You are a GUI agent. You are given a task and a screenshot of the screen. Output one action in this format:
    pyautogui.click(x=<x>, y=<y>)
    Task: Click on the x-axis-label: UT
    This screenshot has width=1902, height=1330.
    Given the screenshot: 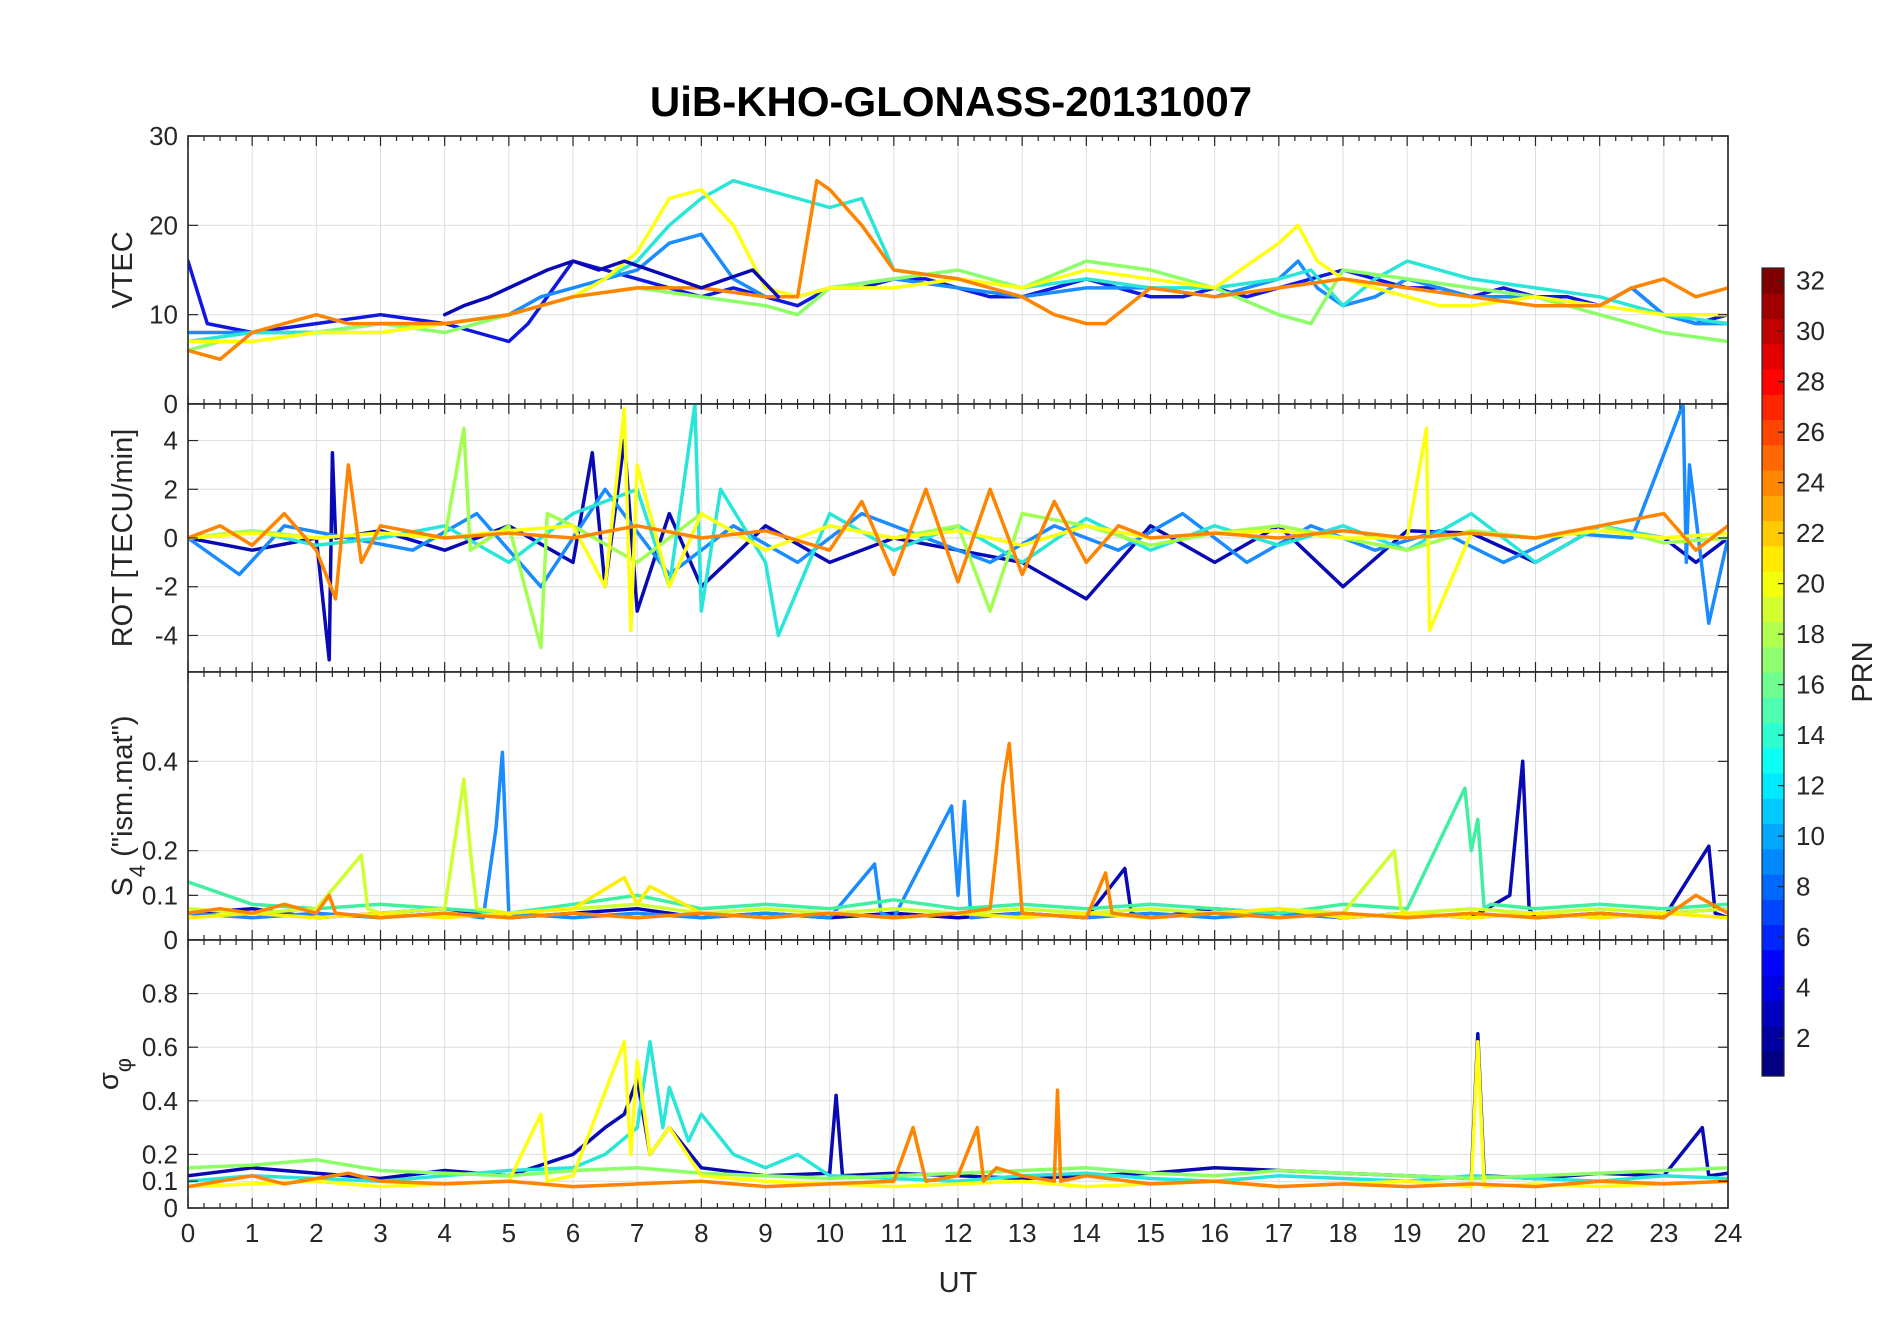 What is the action you would take?
    pyautogui.click(x=958, y=1283)
    